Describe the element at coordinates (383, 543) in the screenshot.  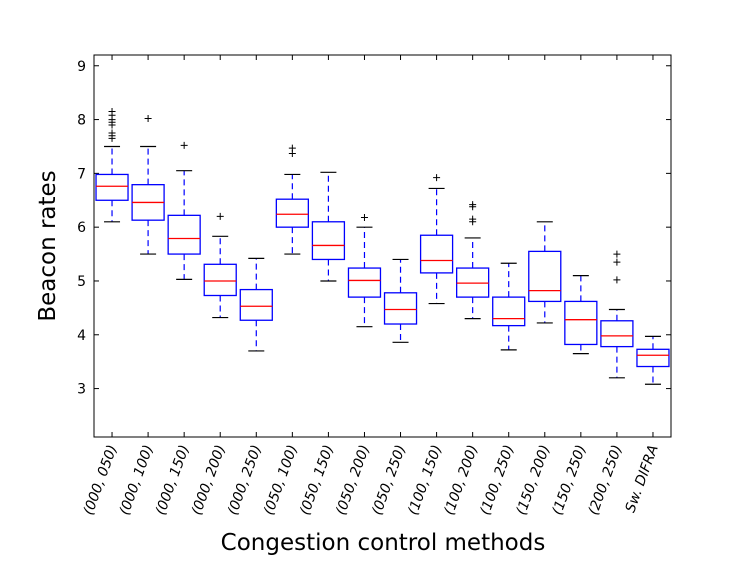
I see `x-axis-label: Congestion control methods` at that location.